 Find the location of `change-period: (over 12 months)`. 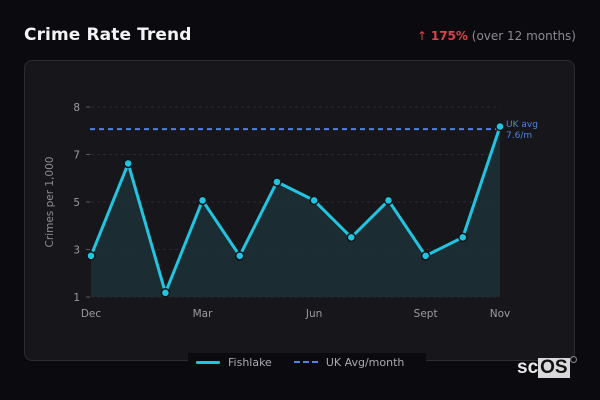

change-period: (over 12 months) is located at coordinates (523, 36).